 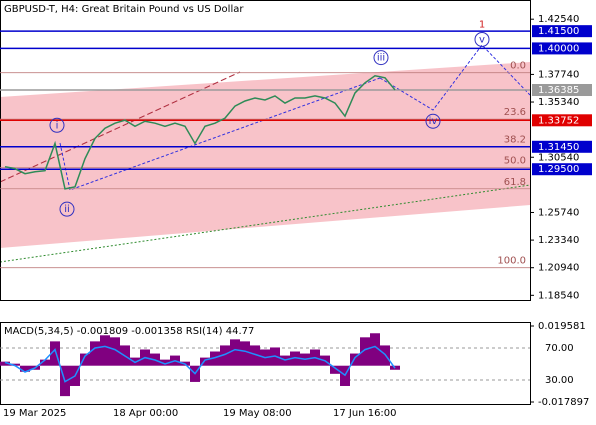 I want to click on y2-tick-label: 30.00, so click(x=559, y=380).